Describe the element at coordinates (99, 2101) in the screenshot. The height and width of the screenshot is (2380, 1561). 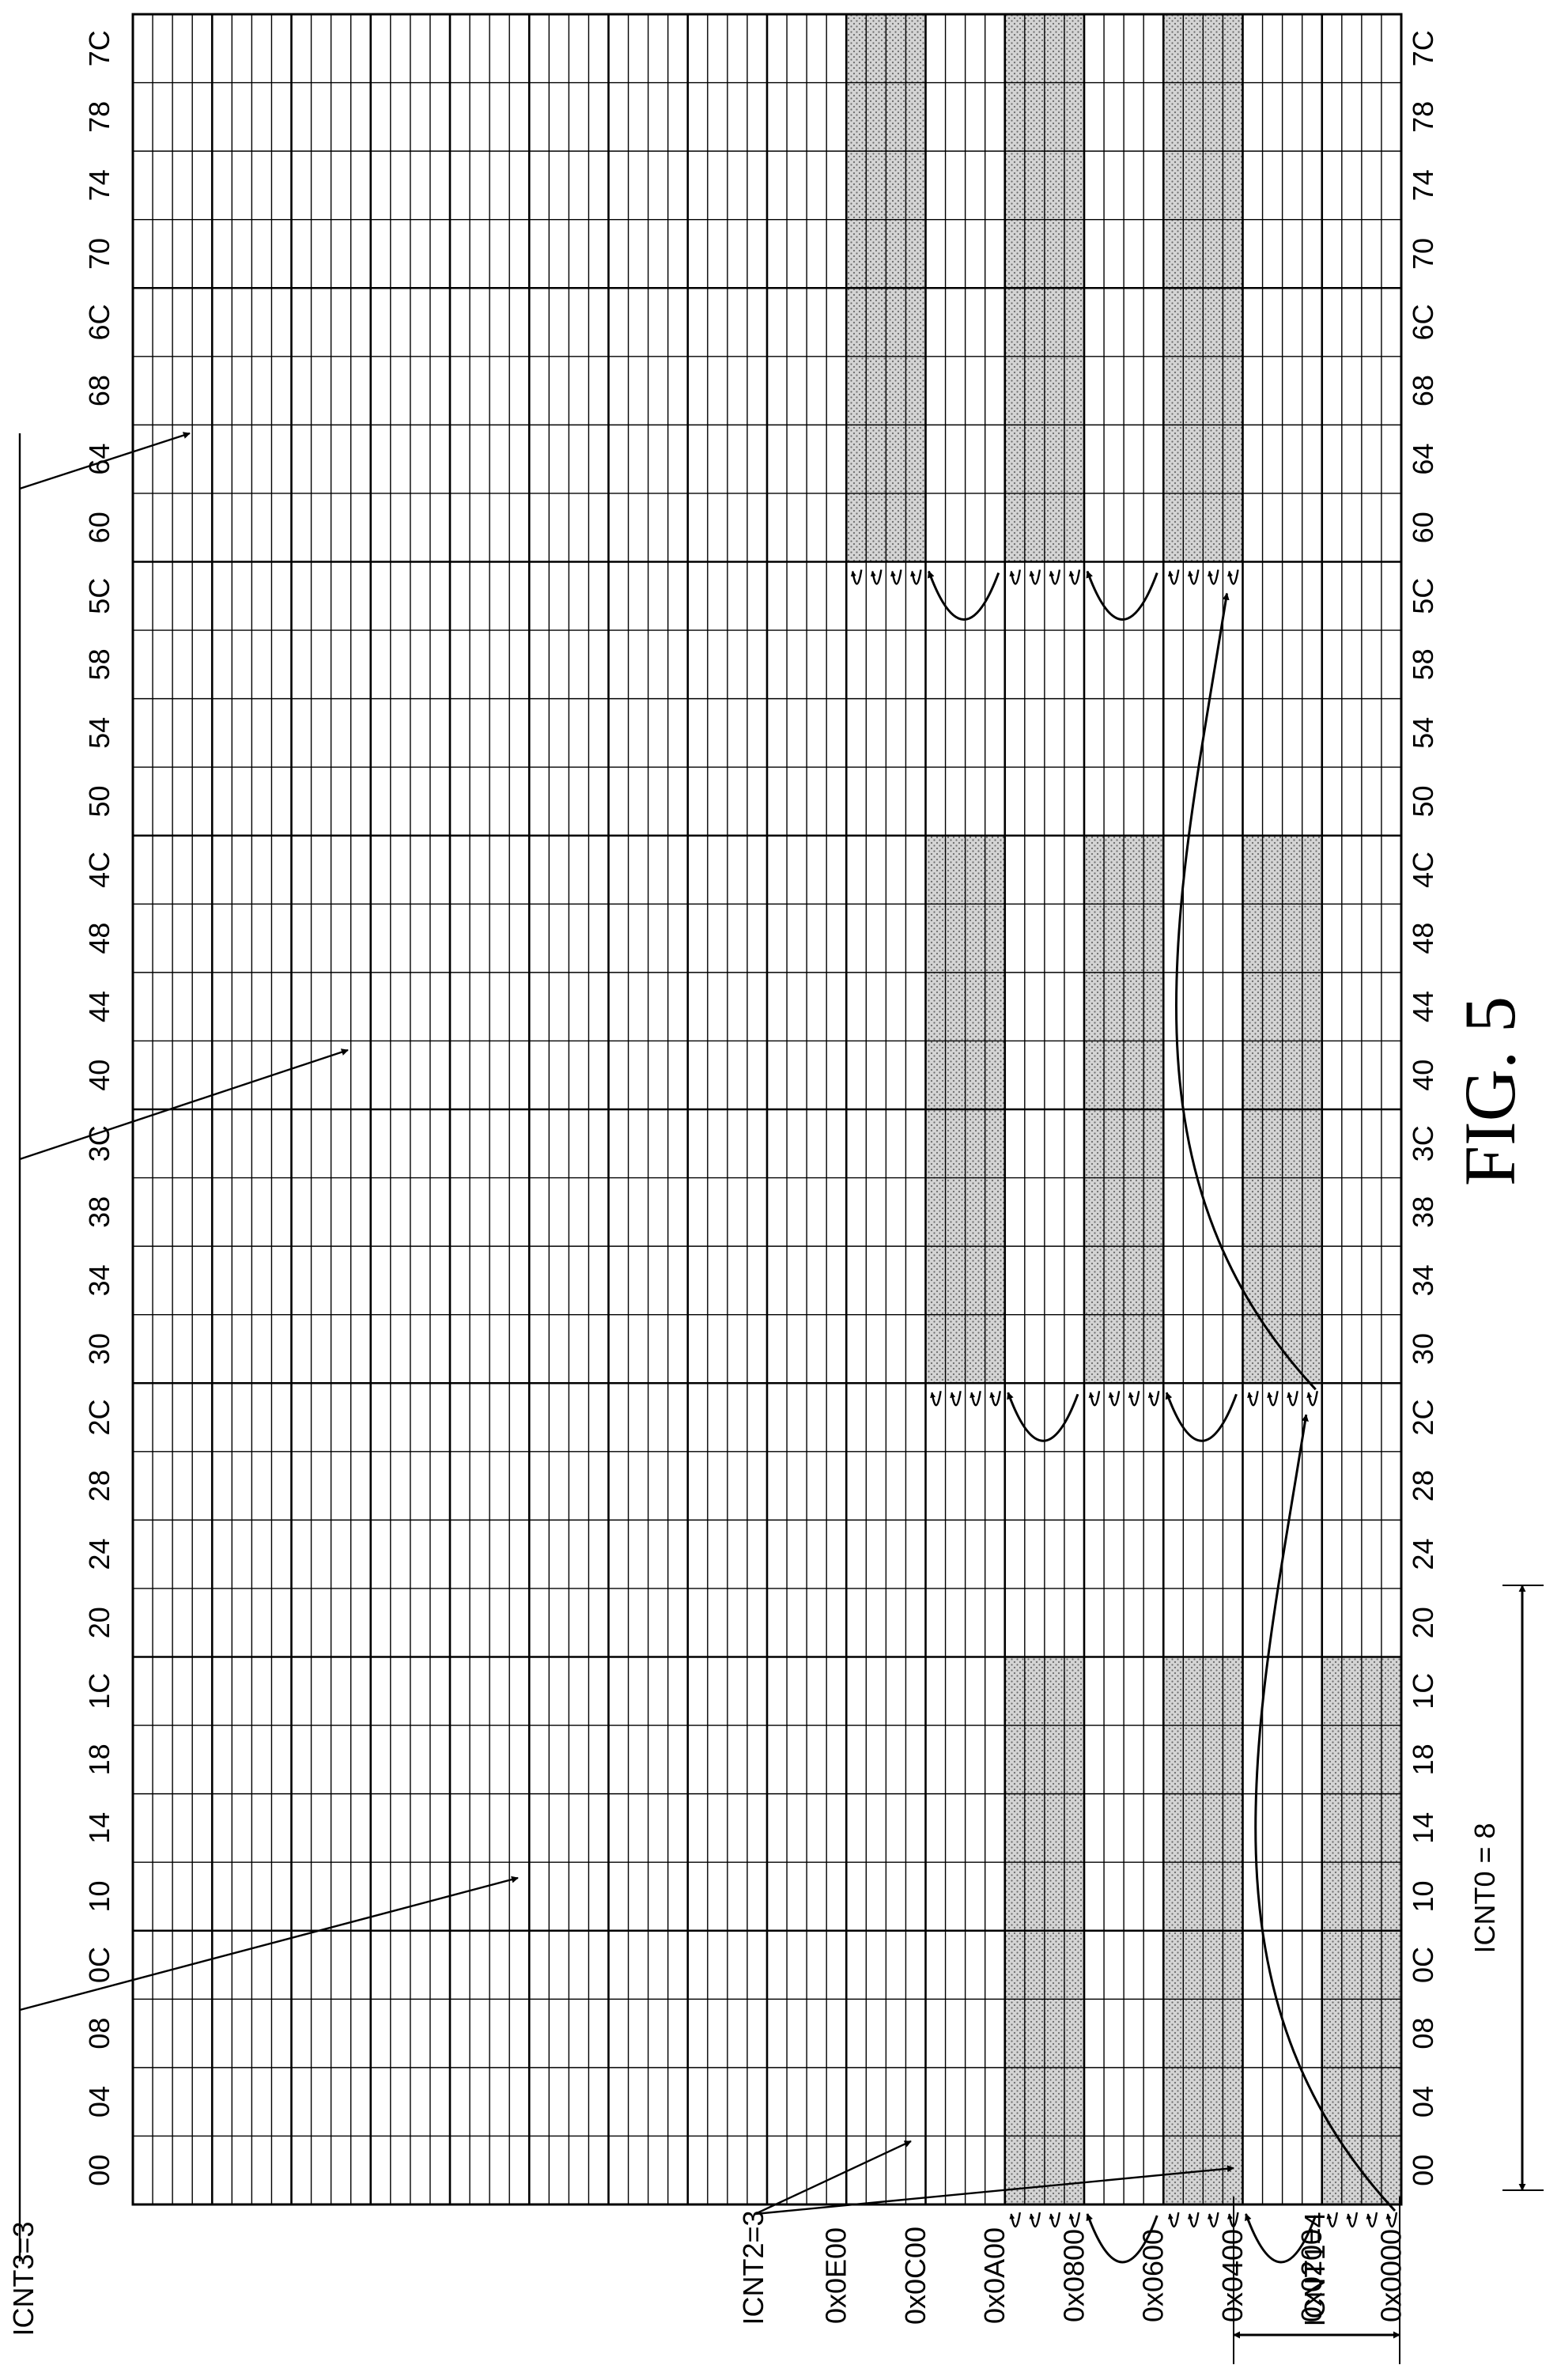
I see `column-label-left: 04` at that location.